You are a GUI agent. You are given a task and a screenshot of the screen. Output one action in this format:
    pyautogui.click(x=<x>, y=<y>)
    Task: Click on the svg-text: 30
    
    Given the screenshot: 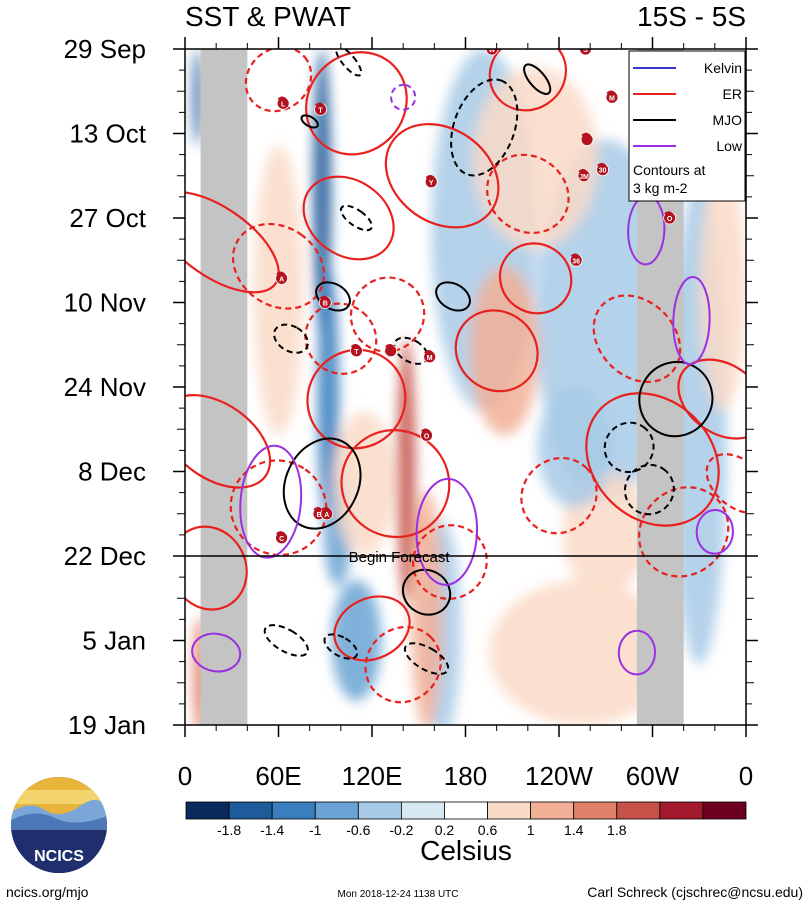 What is the action you would take?
    pyautogui.click(x=603, y=171)
    